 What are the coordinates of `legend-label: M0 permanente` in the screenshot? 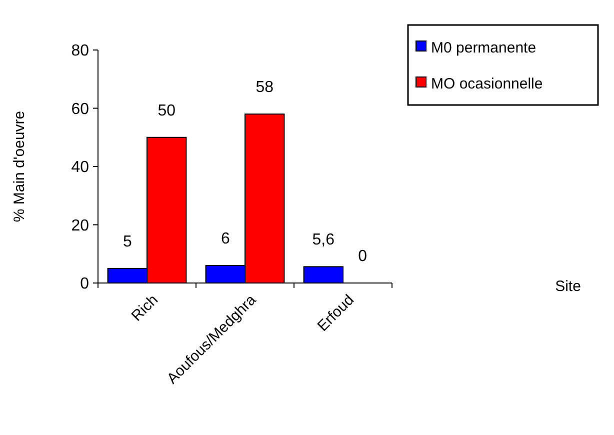 It's located at (483, 47).